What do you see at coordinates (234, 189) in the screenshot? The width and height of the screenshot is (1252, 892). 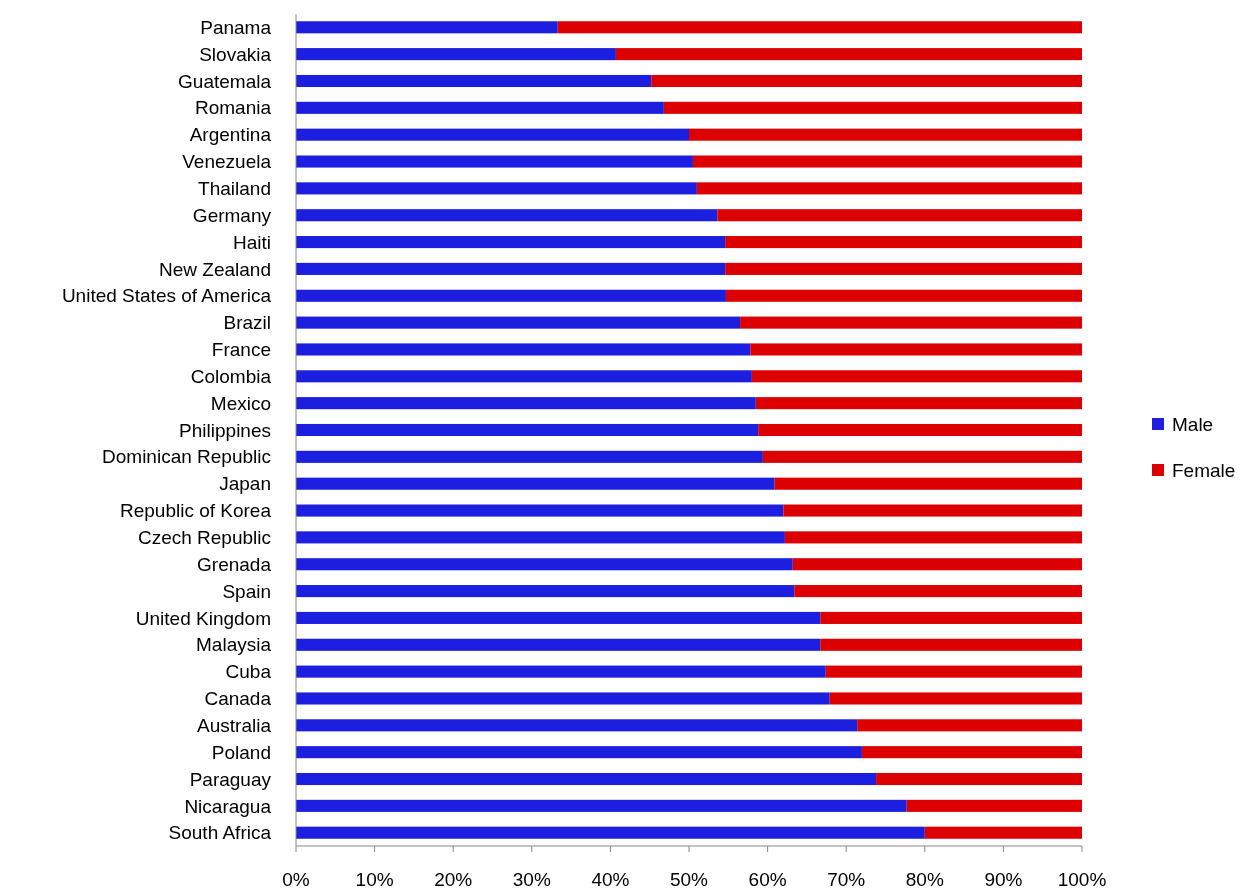 I see `y-tick-label: Thailand` at bounding box center [234, 189].